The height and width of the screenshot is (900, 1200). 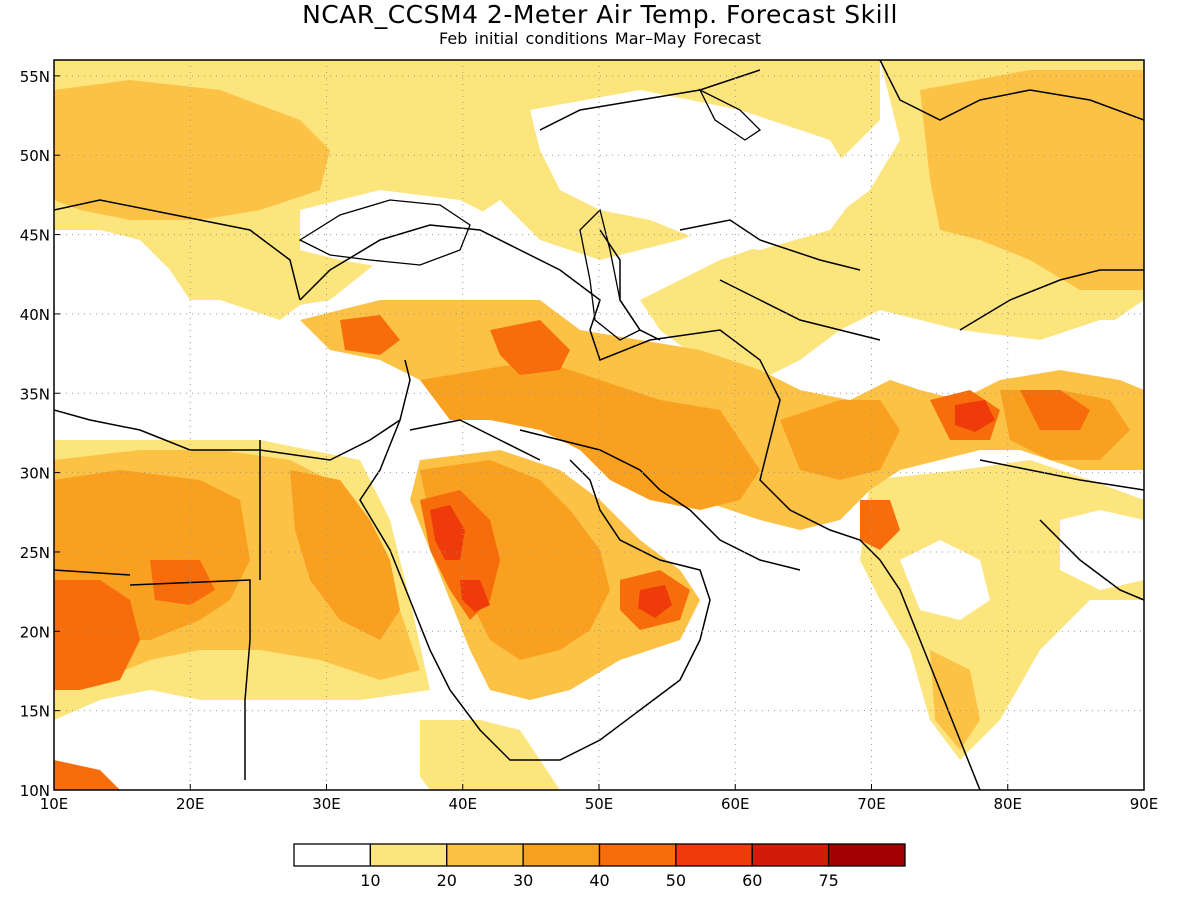 What do you see at coordinates (35, 77) in the screenshot?
I see `lat-tick-label: 55N` at bounding box center [35, 77].